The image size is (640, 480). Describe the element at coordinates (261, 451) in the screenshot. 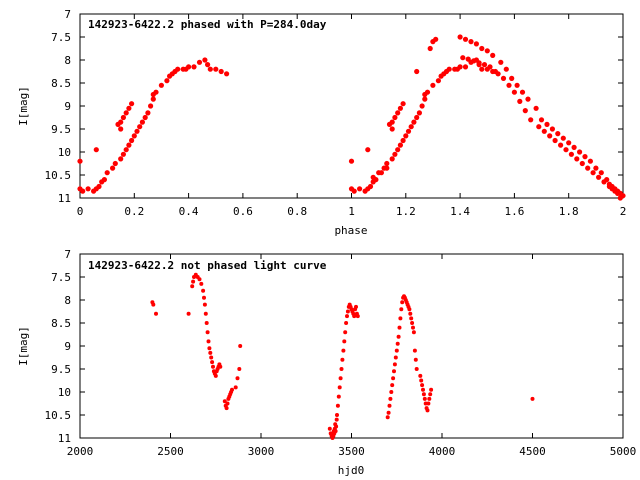

I see `x-tick-label: 3000` at that location.